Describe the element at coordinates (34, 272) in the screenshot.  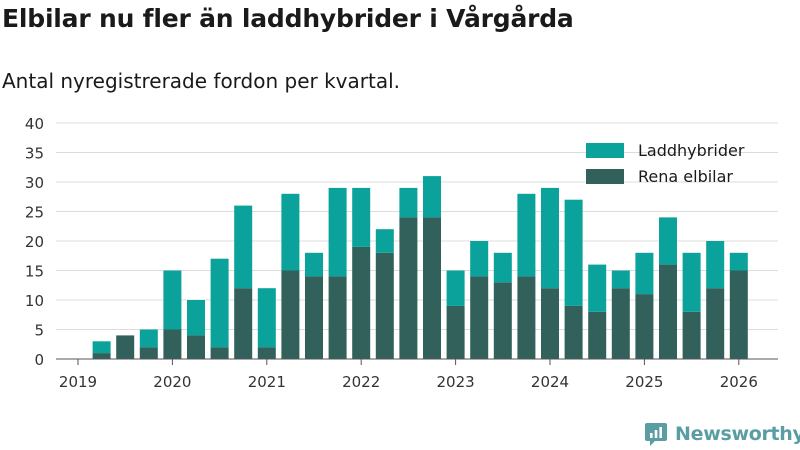
I see `y-tick-label: 15` at that location.